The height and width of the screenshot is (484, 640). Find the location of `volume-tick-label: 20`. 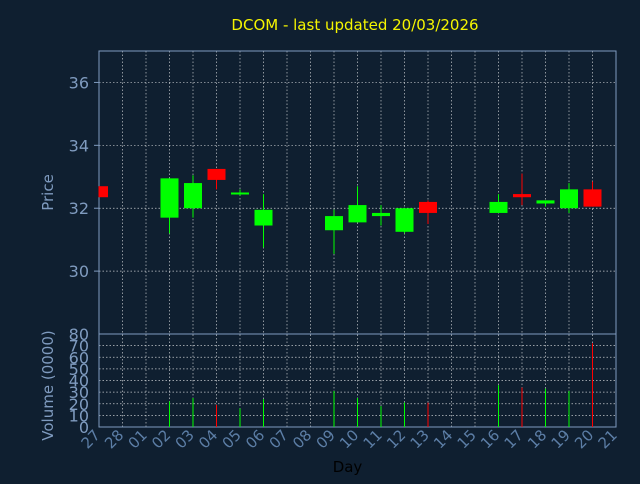

volume-tick-label: 20 is located at coordinates (79, 404).